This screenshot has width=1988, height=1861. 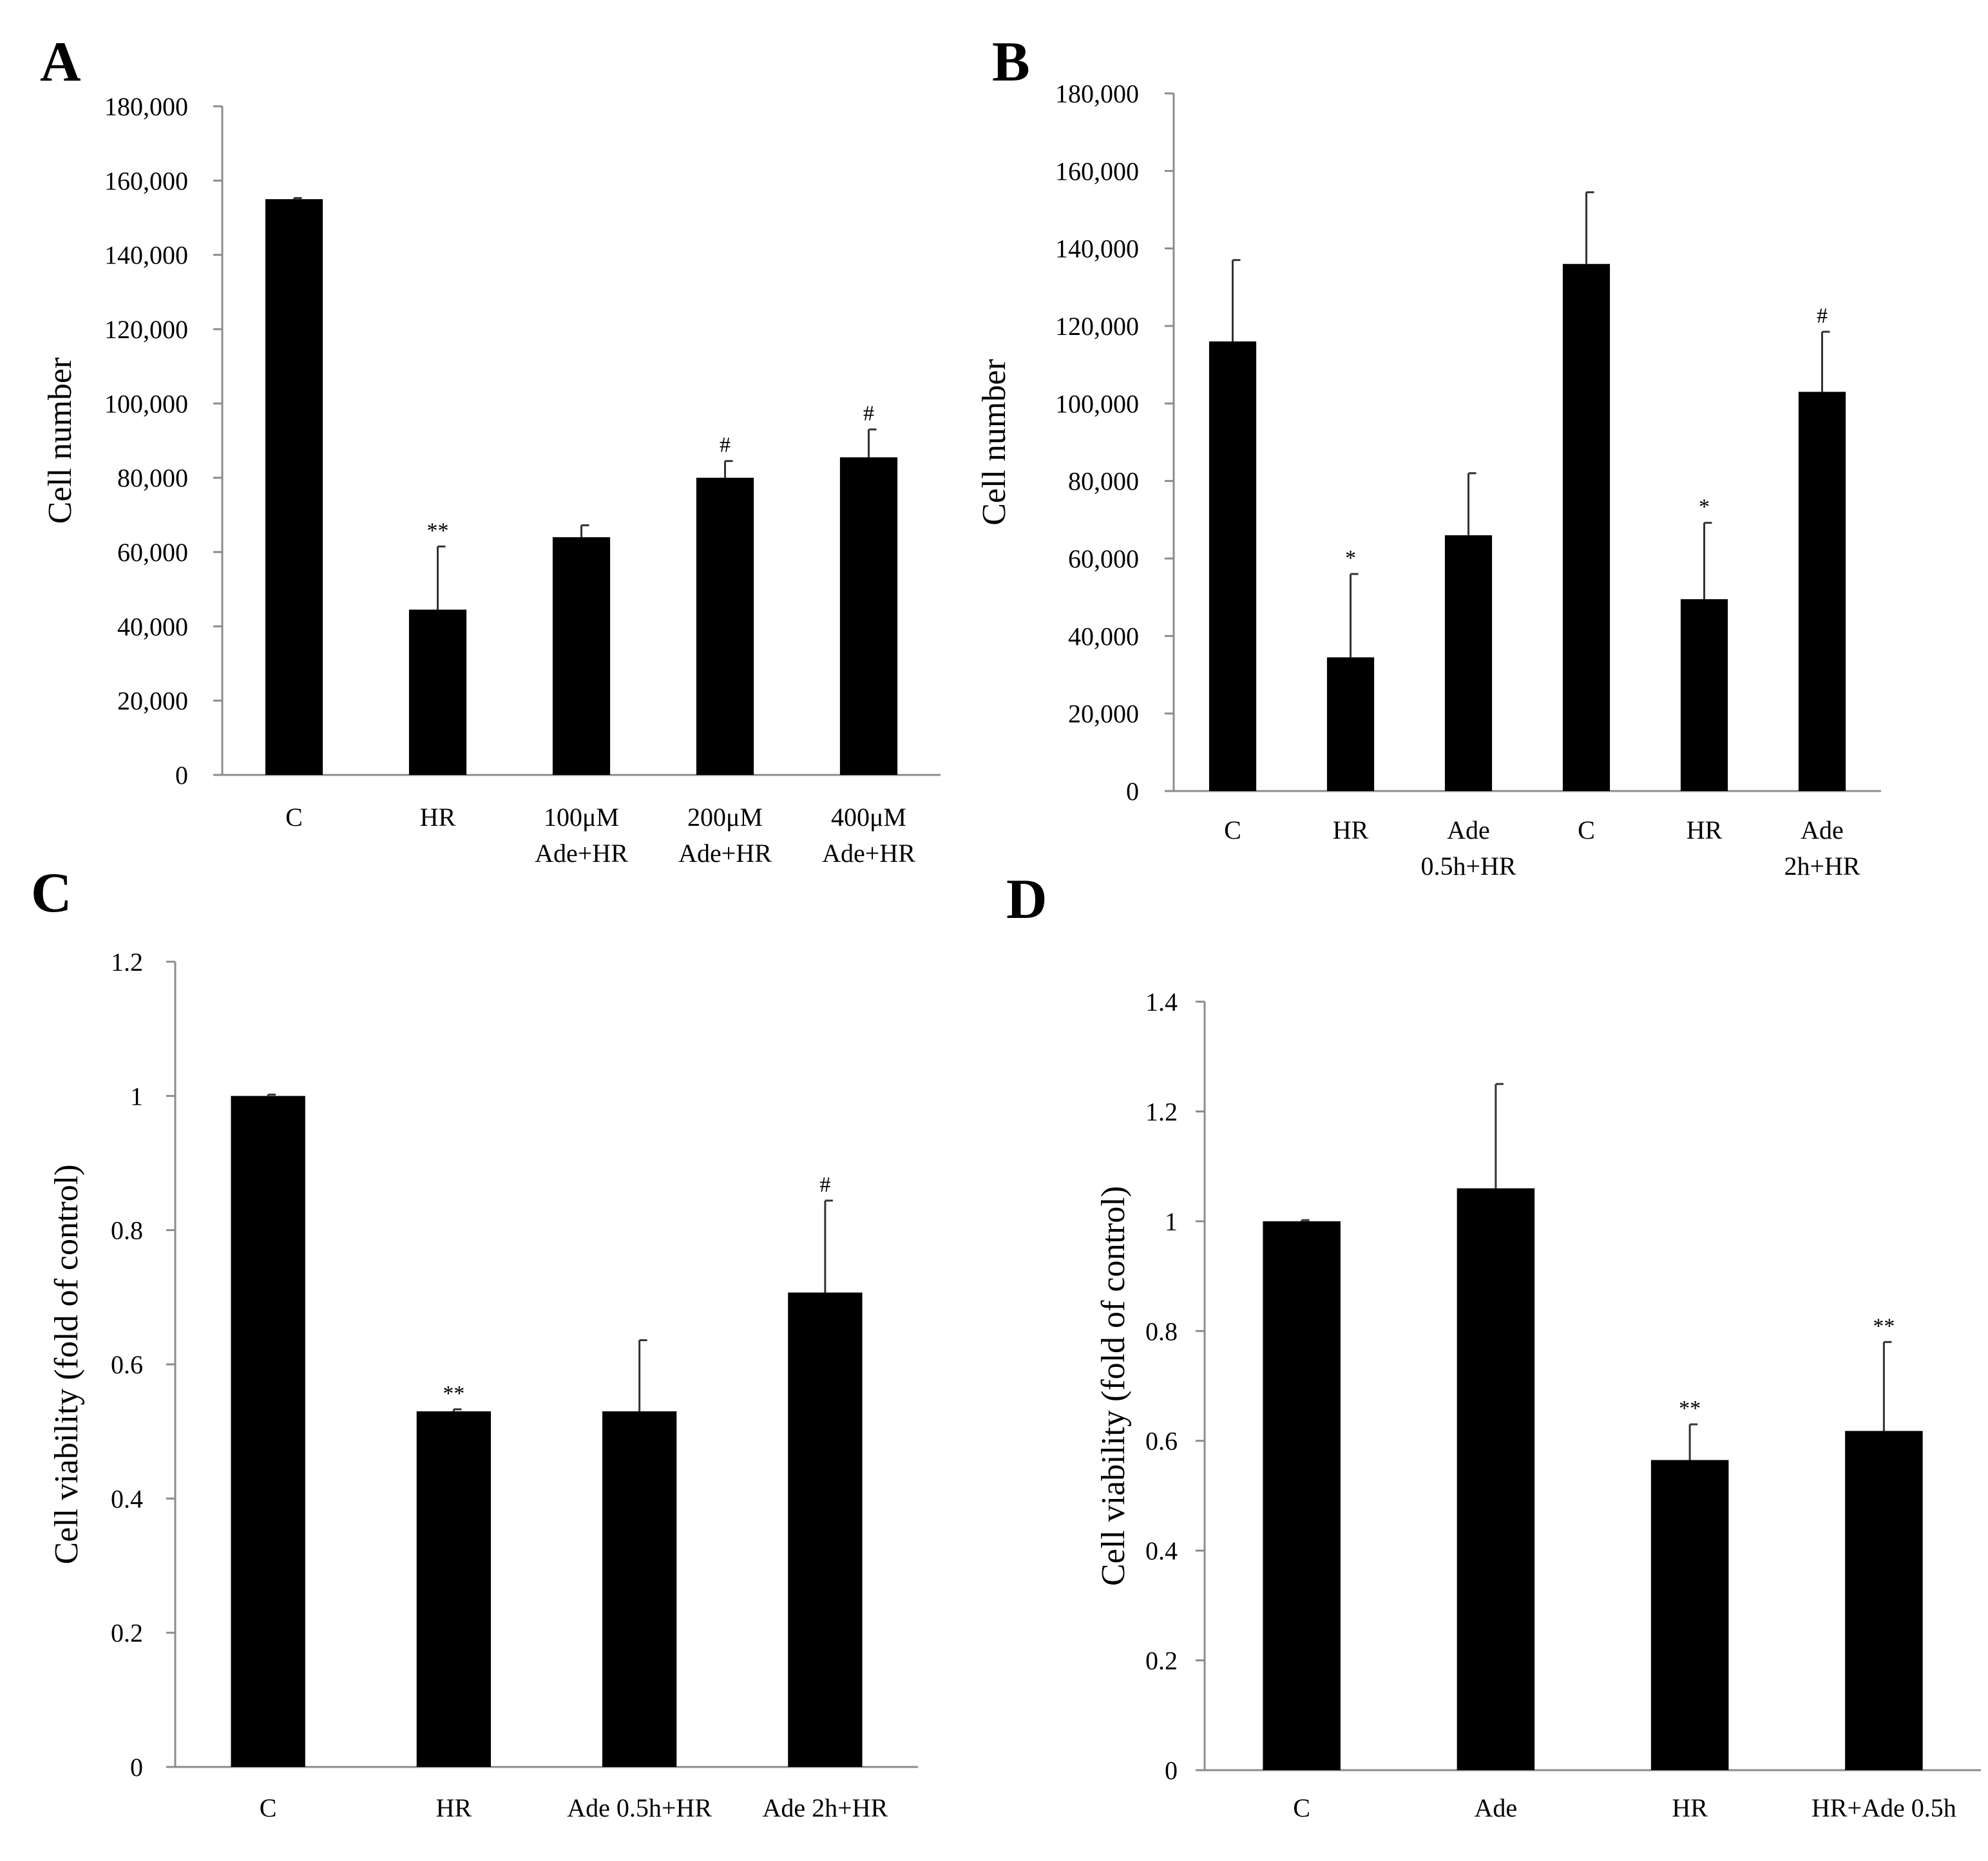 What do you see at coordinates (1883, 1807) in the screenshot?
I see `x-category-label: HR+Ade 0.5h` at bounding box center [1883, 1807].